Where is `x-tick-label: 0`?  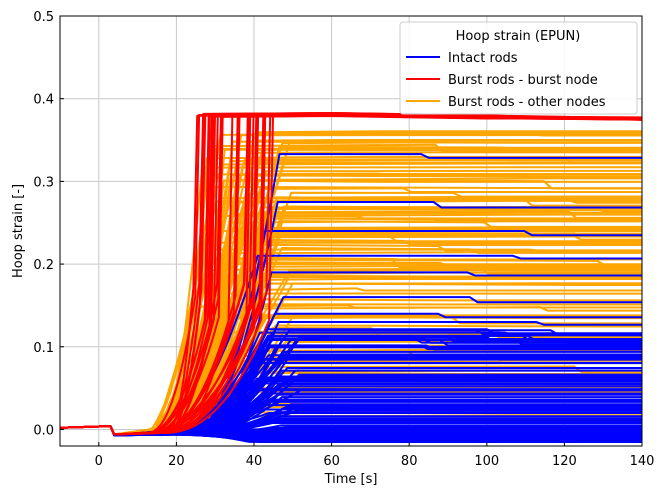 x-tick-label: 0 is located at coordinates (99, 461).